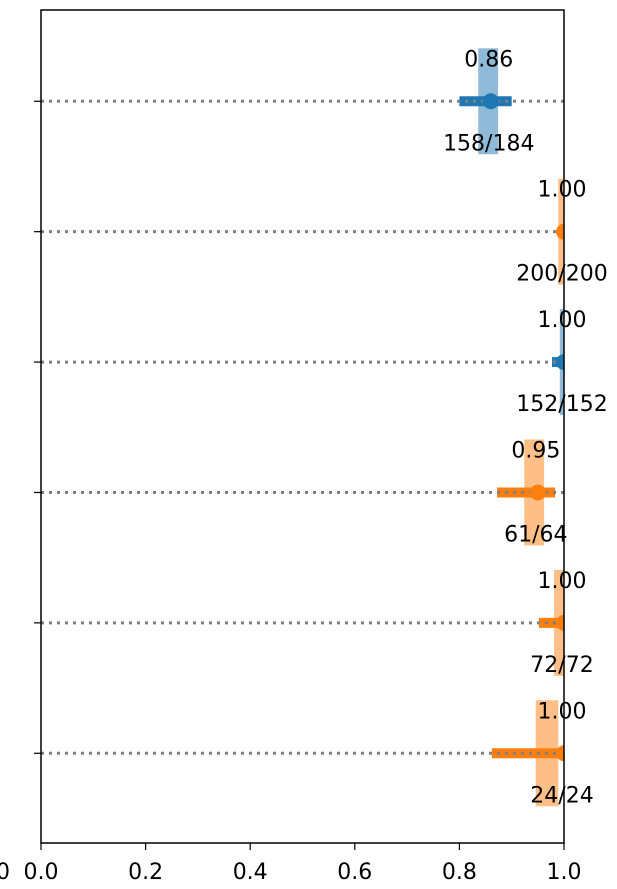 Image resolution: width=617 pixels, height=889 pixels. I want to click on count-label: 152/152, so click(561, 404).